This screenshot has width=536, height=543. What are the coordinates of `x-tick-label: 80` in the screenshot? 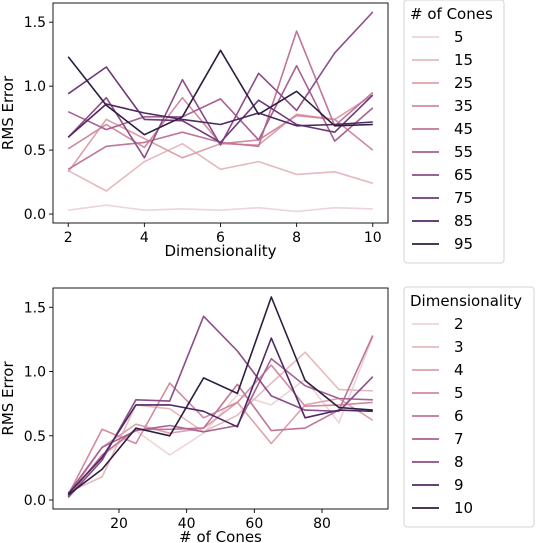 It's located at (322, 524).